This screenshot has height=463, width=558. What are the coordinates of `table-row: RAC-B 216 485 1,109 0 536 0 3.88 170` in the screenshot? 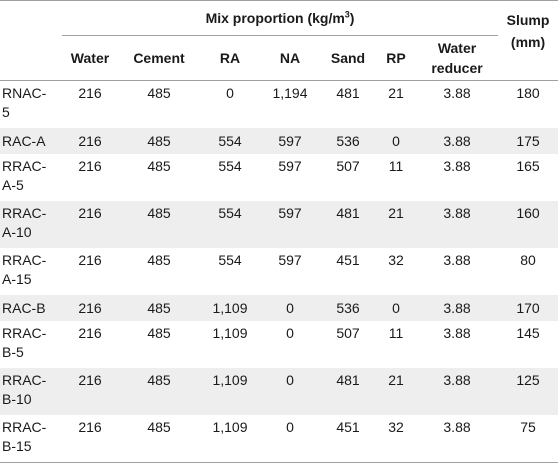 It's located at (279, 308).